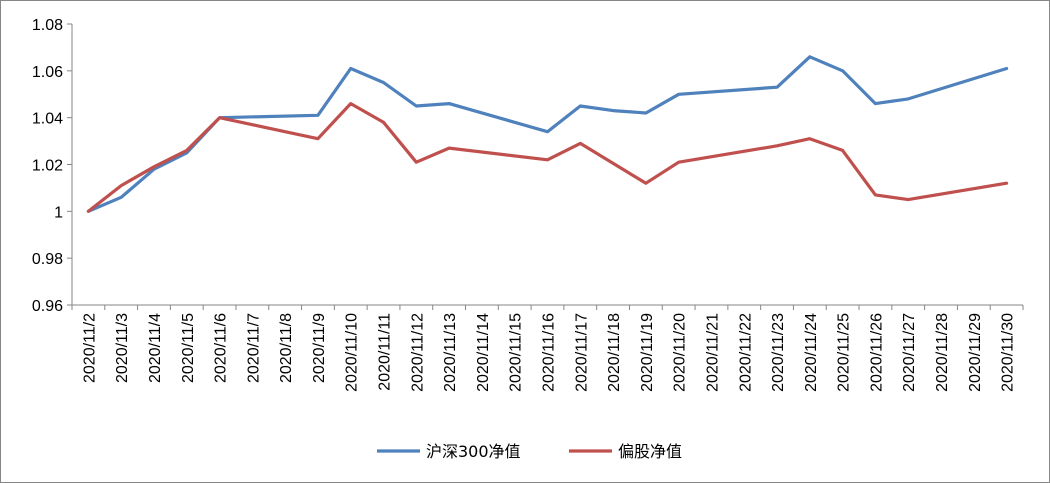  Describe the element at coordinates (581, 352) in the screenshot. I see `x-tick-label: 2020/11/17` at that location.